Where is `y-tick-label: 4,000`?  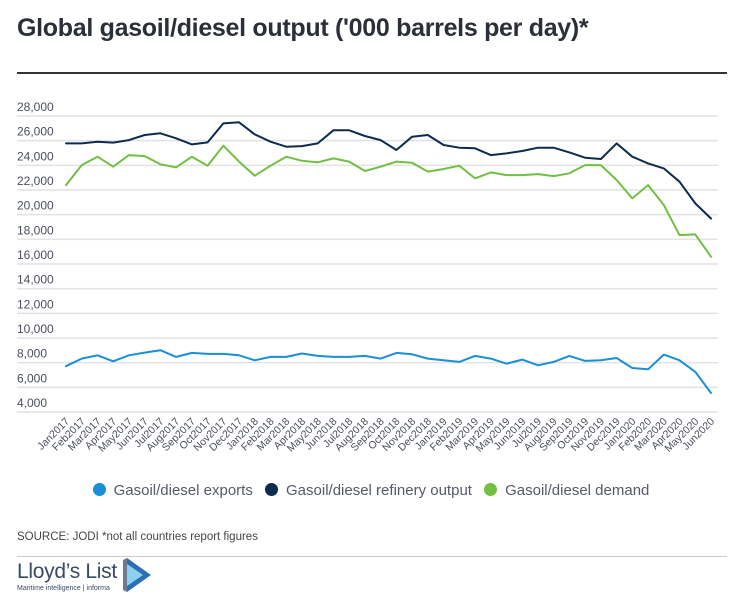 y-tick-label: 4,000 is located at coordinates (32, 403).